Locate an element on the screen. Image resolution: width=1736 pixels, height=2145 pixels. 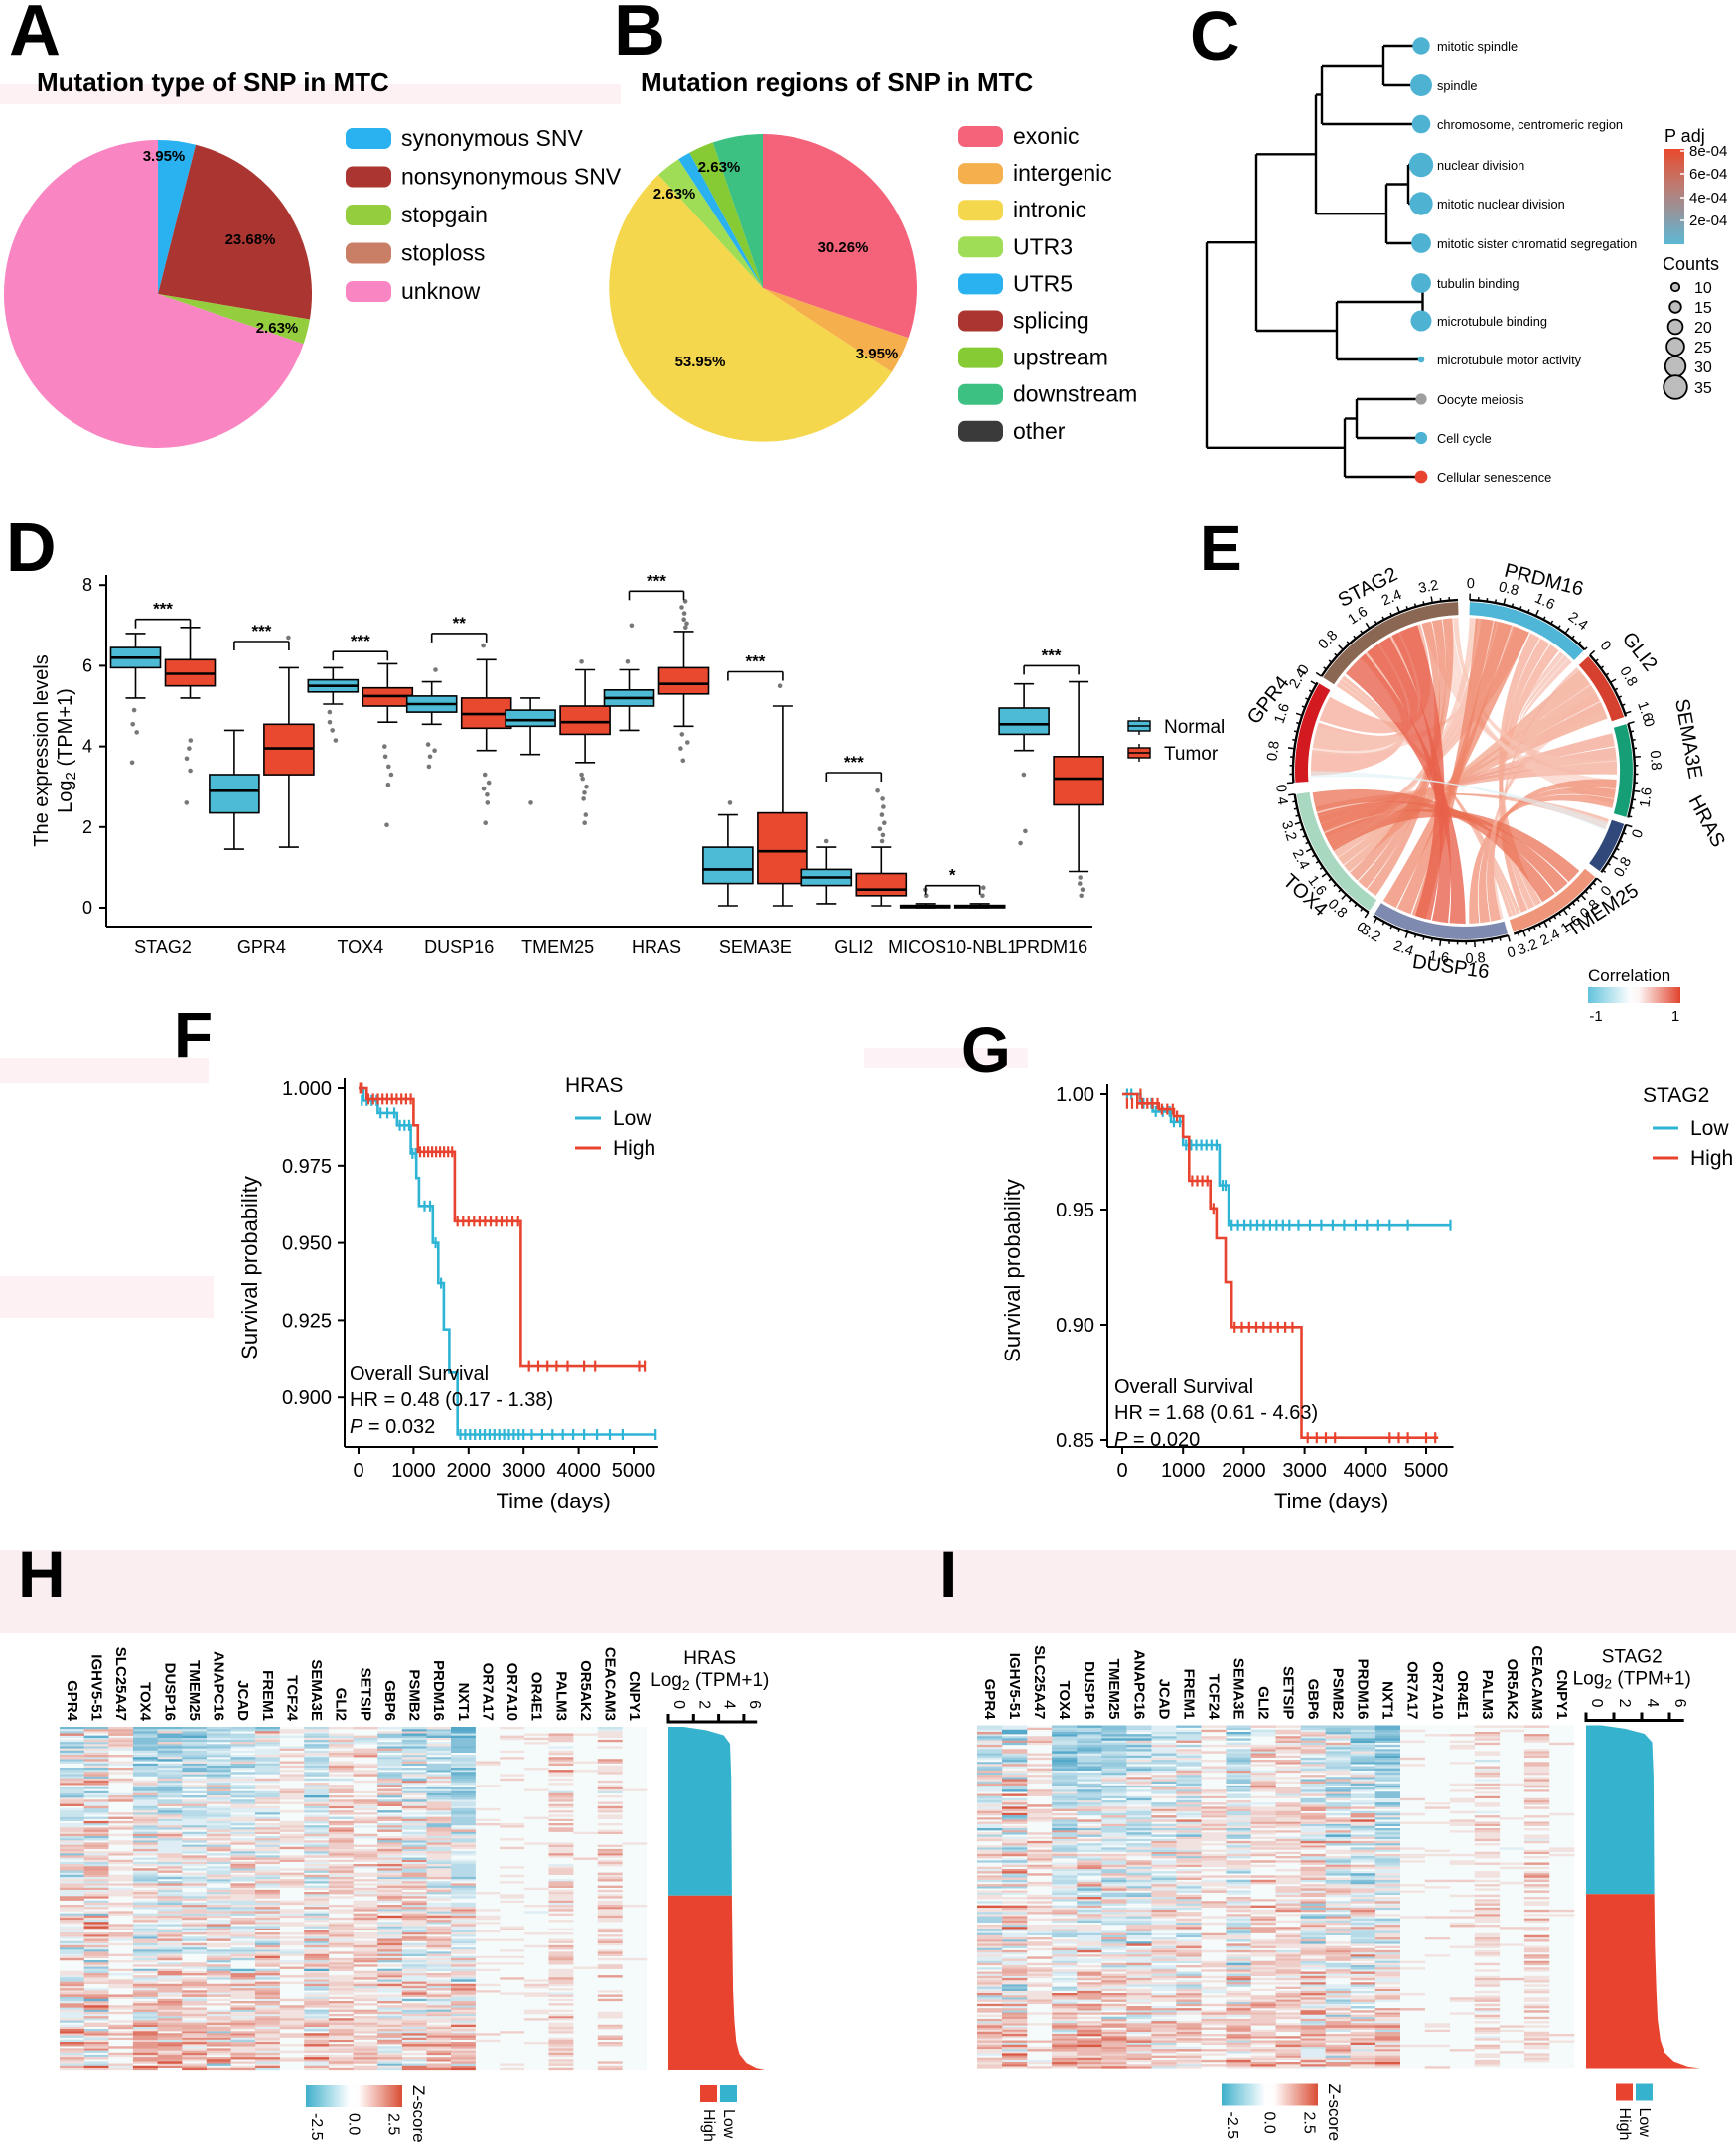
svg-text: 1 is located at coordinates (1675, 1017).